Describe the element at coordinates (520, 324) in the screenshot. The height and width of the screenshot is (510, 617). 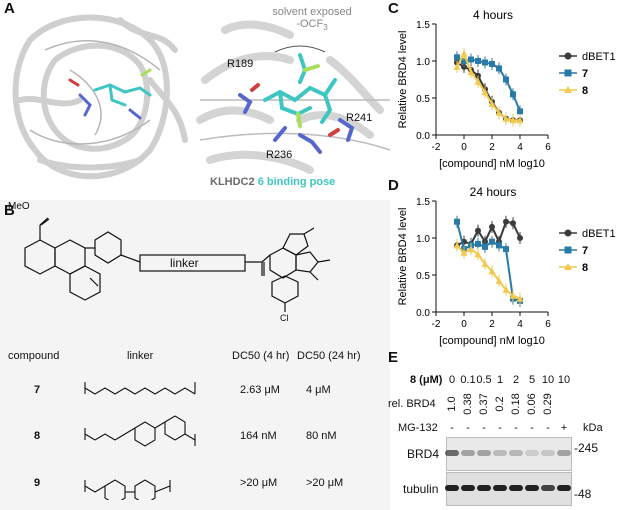
I see `x-tick-label: 4` at that location.